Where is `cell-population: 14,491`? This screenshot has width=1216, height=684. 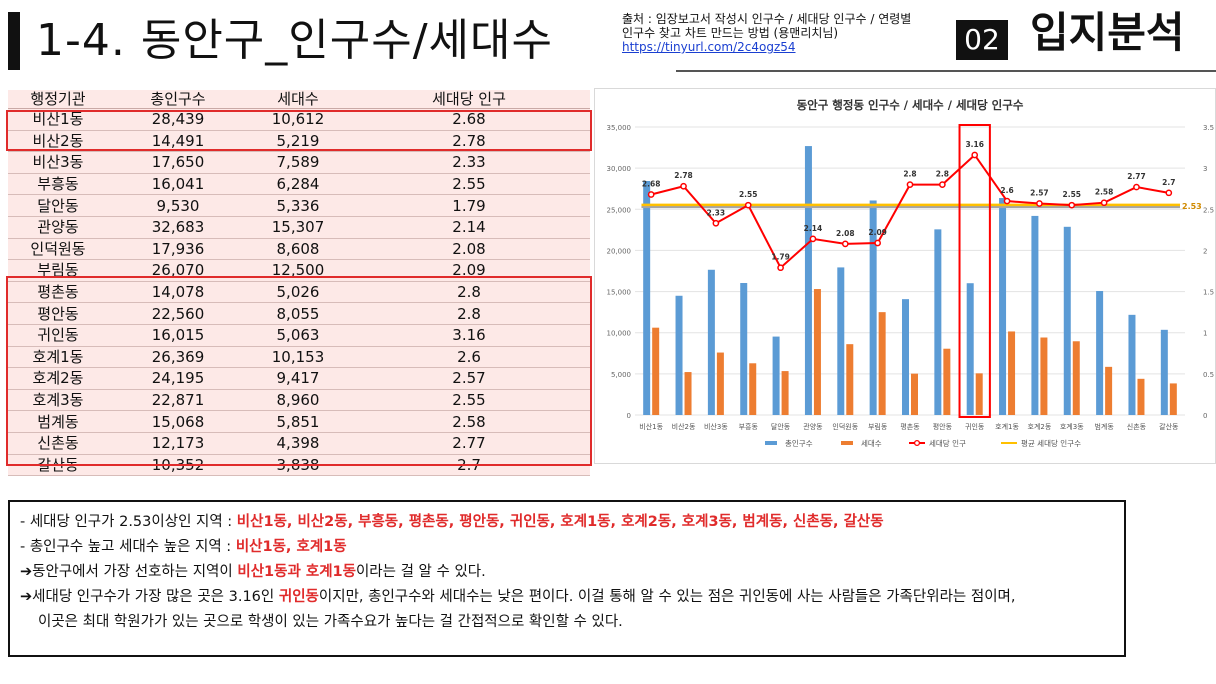 cell-population: 14,491 is located at coordinates (178, 141).